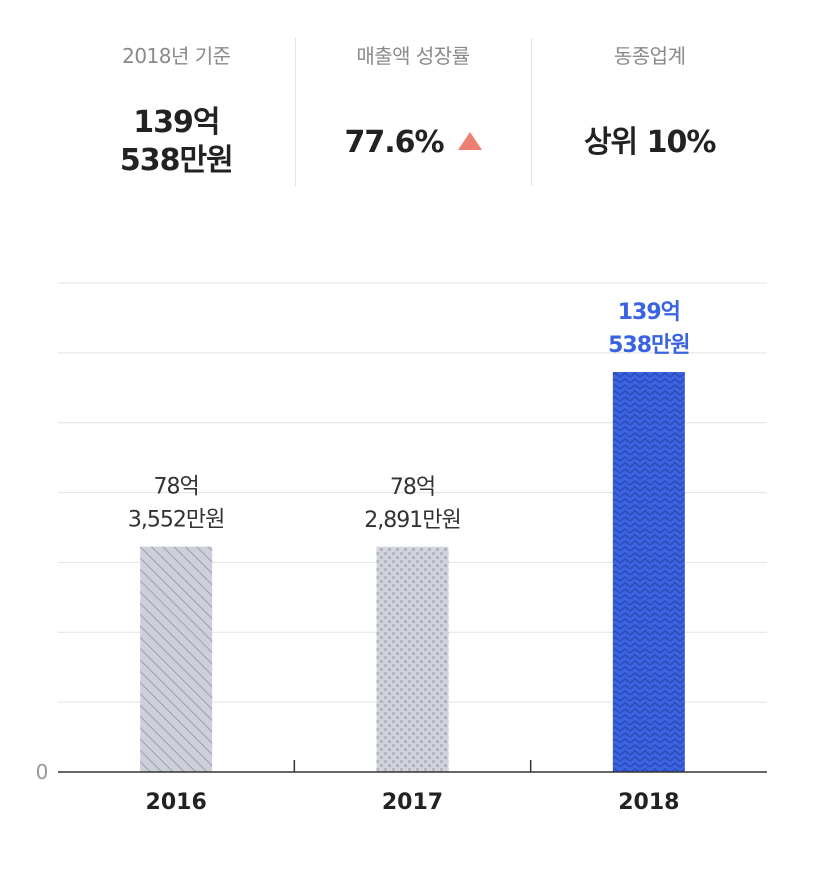 The width and height of the screenshot is (827, 875). I want to click on stat-value: 상위 10%, so click(649, 143).